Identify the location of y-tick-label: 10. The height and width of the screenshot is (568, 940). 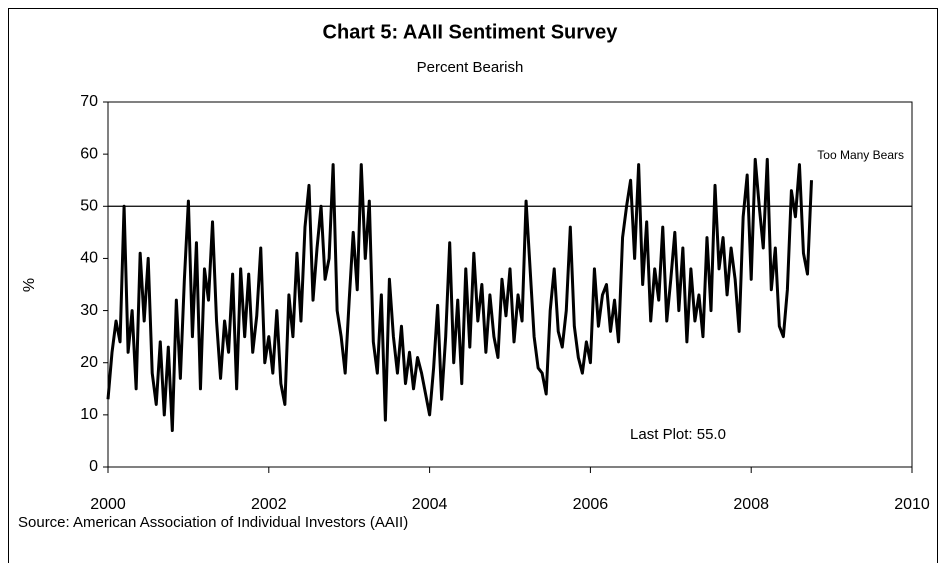
(89, 414).